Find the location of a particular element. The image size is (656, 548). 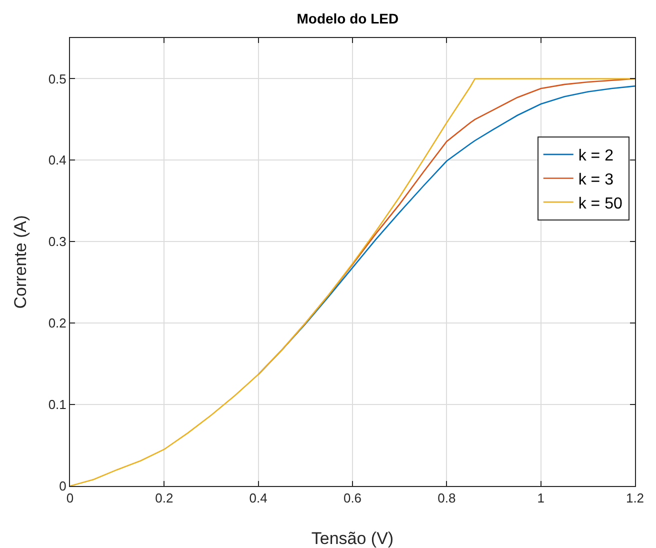

y-tick-label: 0.4 is located at coordinates (57, 160).